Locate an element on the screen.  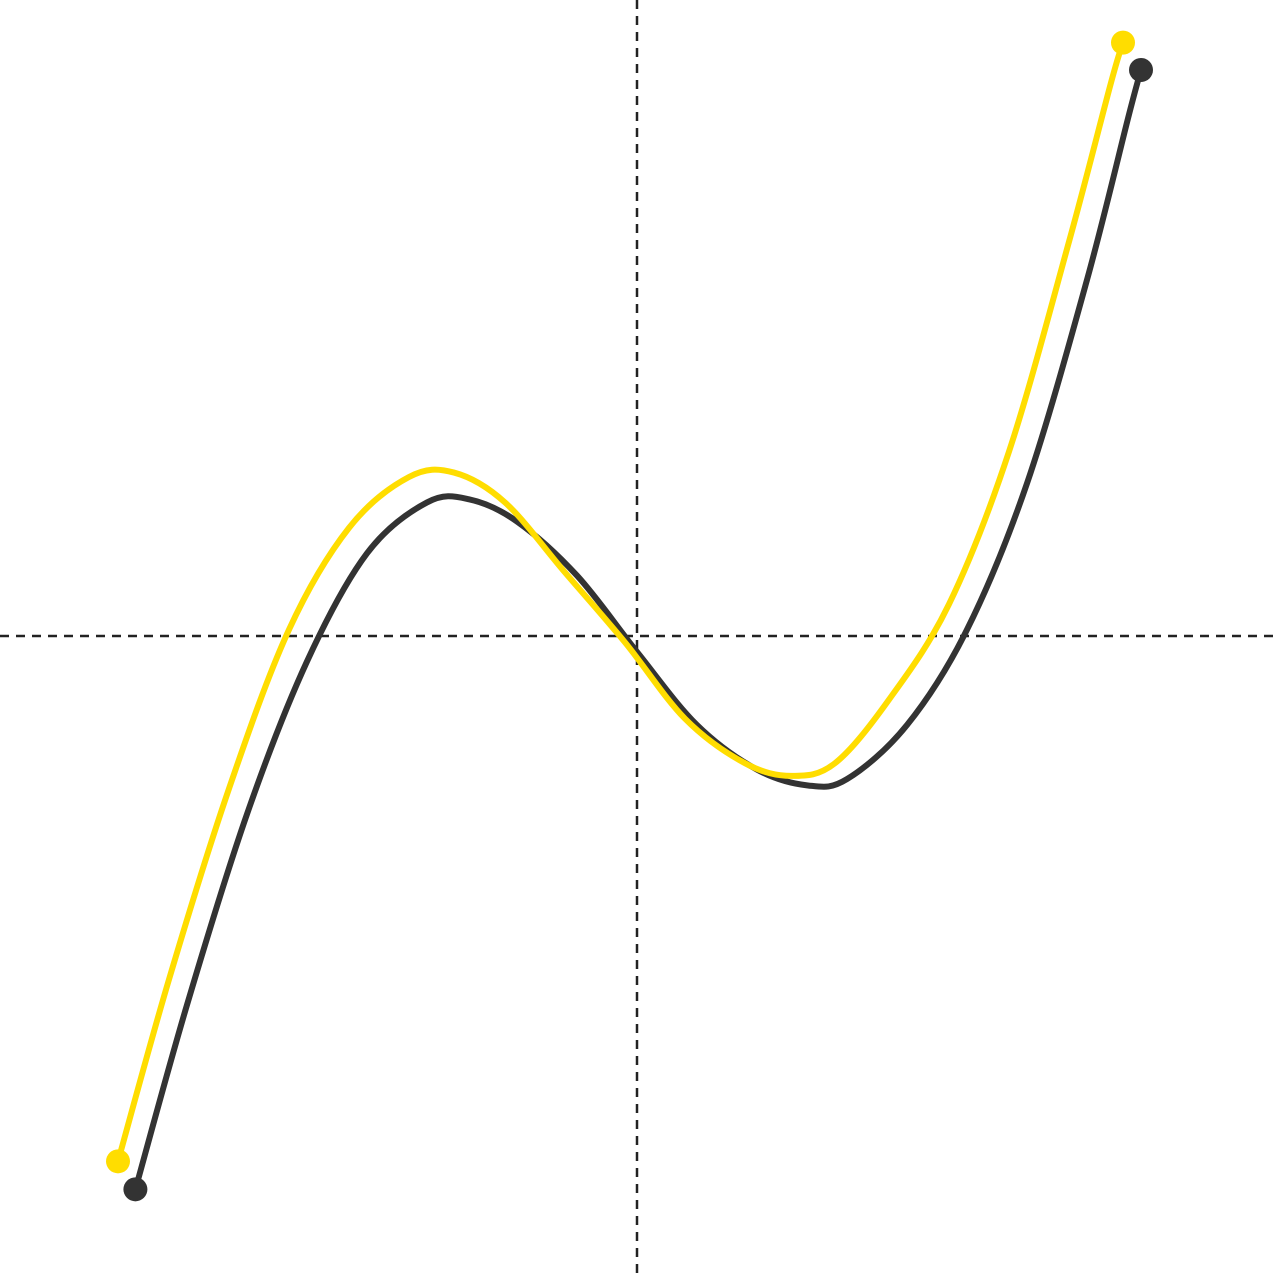
series-2-start-point is located at coordinates (118, 1161).